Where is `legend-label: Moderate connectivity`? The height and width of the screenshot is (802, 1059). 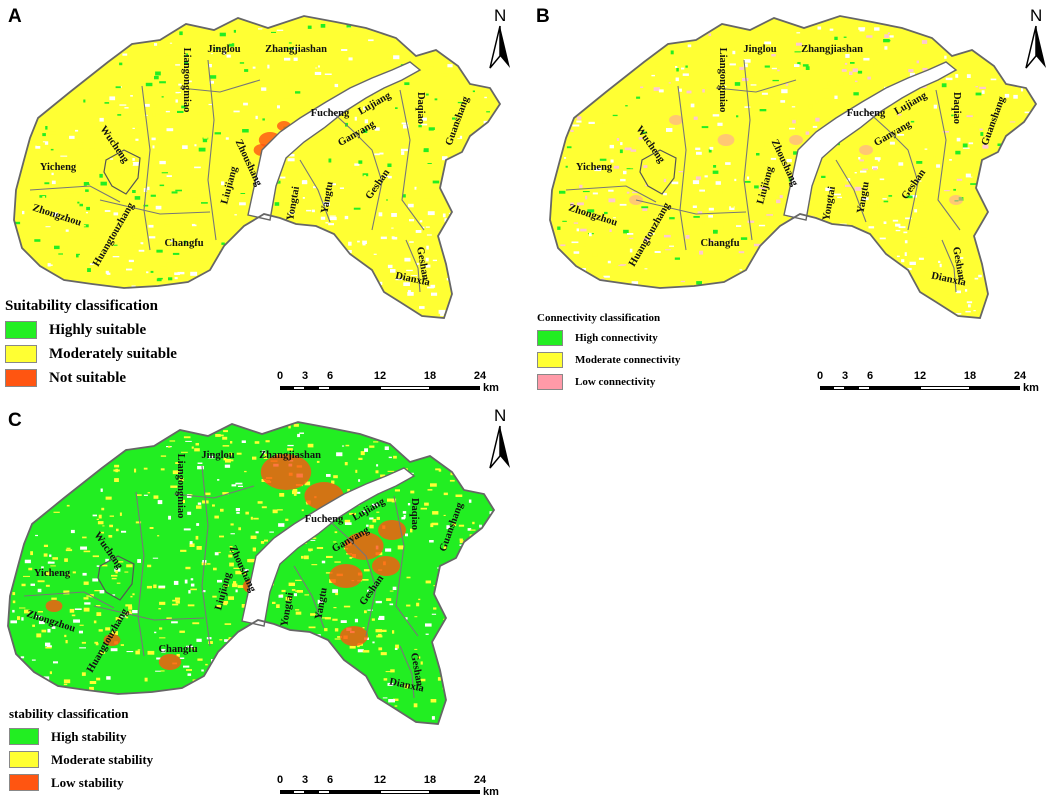 legend-label: Moderate connectivity is located at coordinates (628, 360).